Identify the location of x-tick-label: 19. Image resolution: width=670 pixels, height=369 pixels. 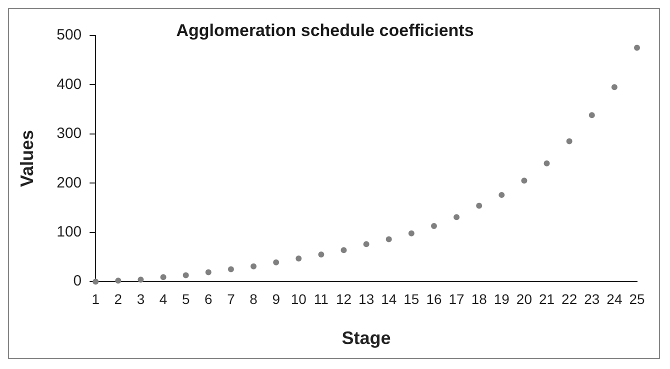
(502, 298).